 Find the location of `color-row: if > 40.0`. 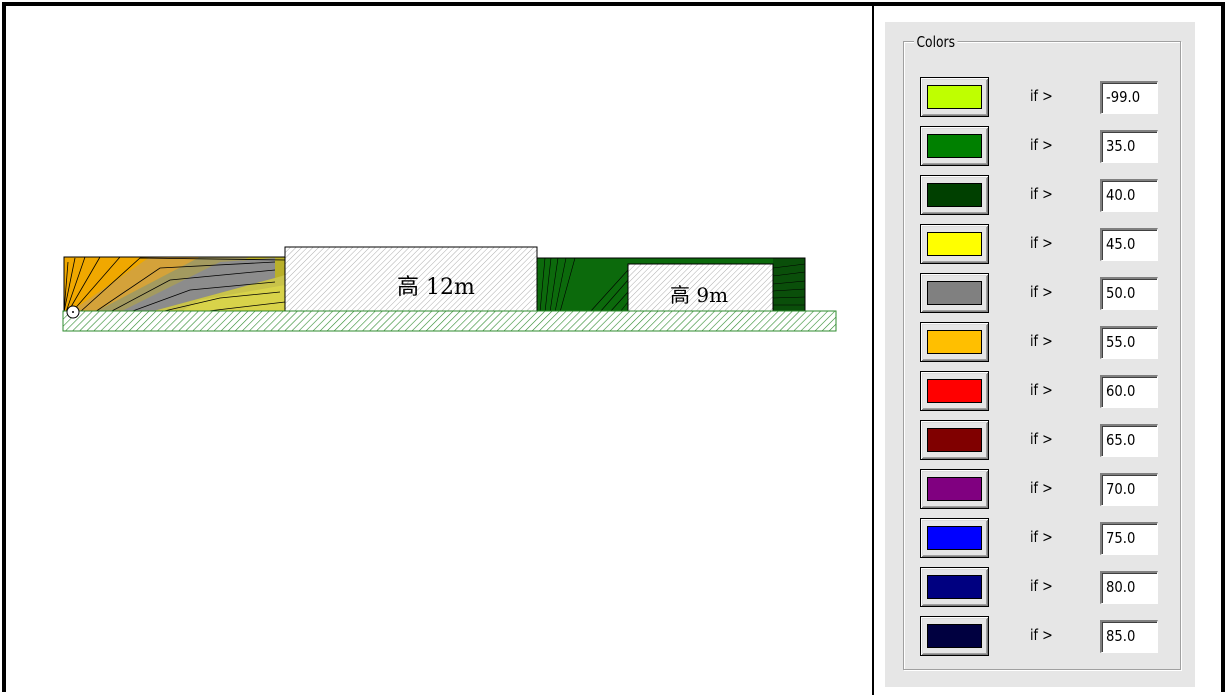

color-row: if > 40.0 is located at coordinates (1040, 197).